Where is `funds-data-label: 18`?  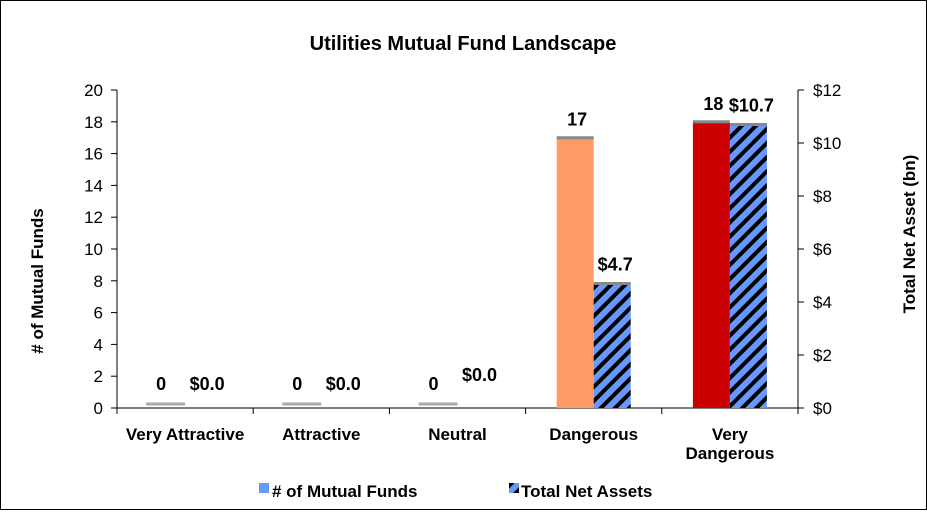
funds-data-label: 18 is located at coordinates (713, 104).